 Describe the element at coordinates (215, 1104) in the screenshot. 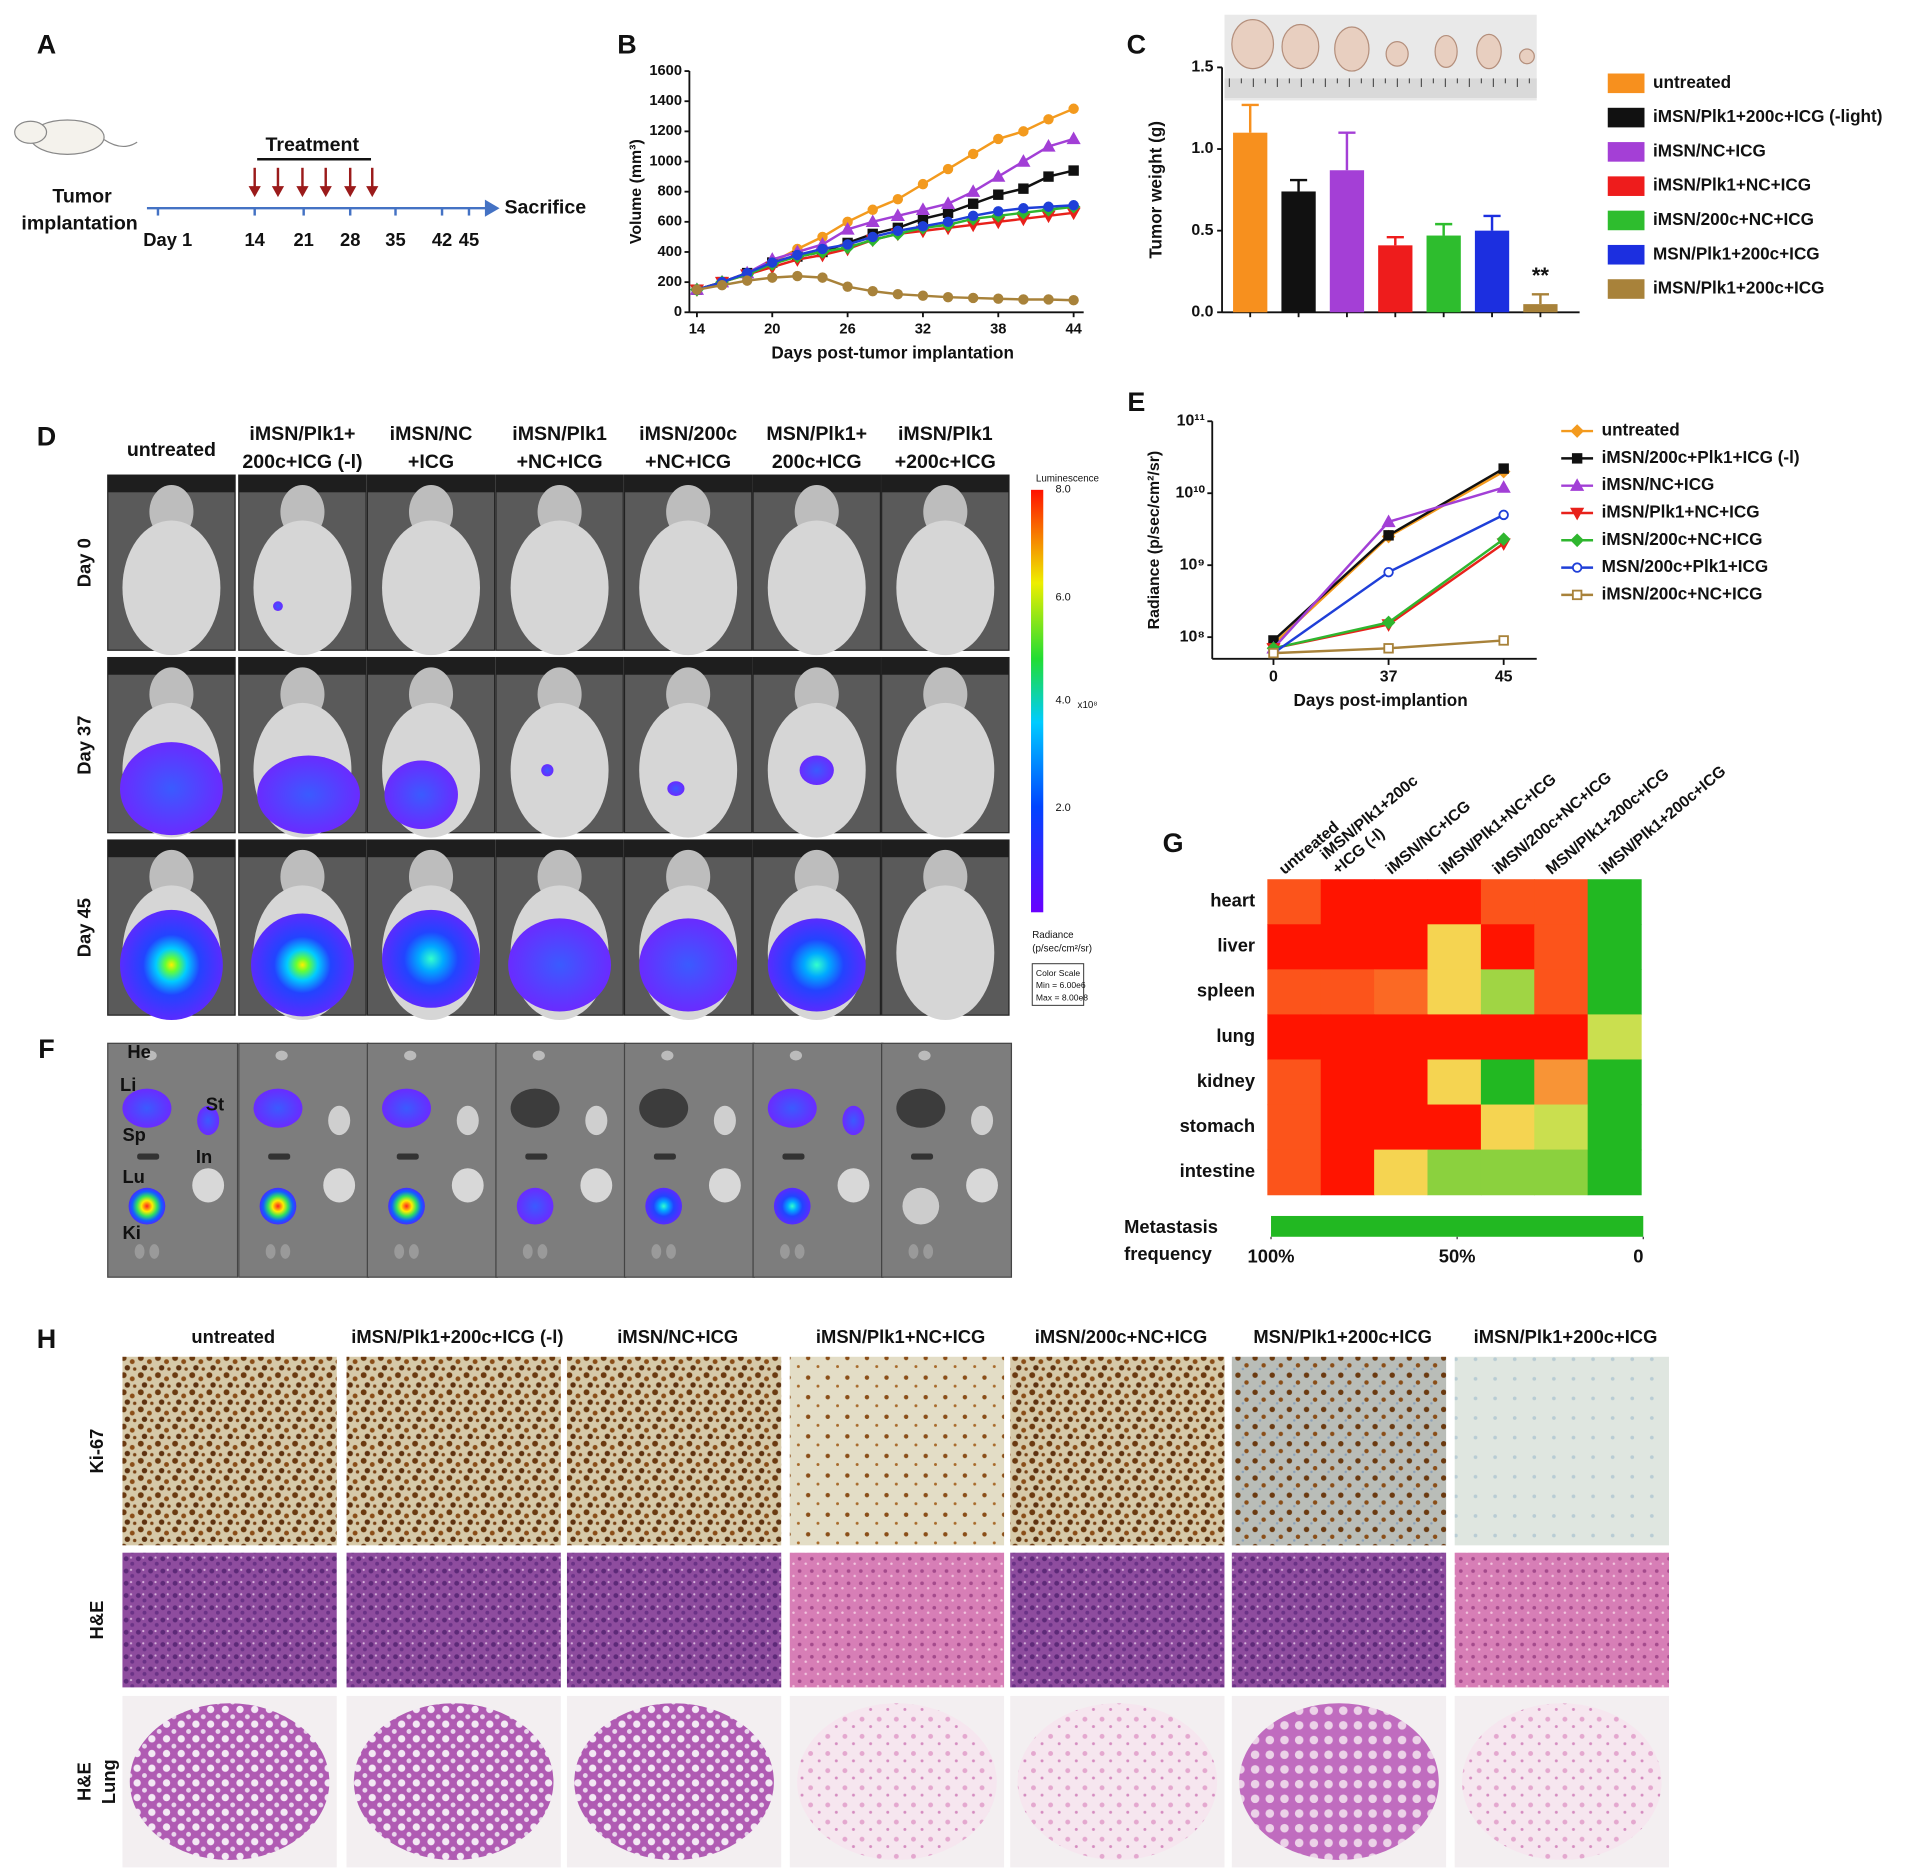

I see `organ-label: St` at that location.